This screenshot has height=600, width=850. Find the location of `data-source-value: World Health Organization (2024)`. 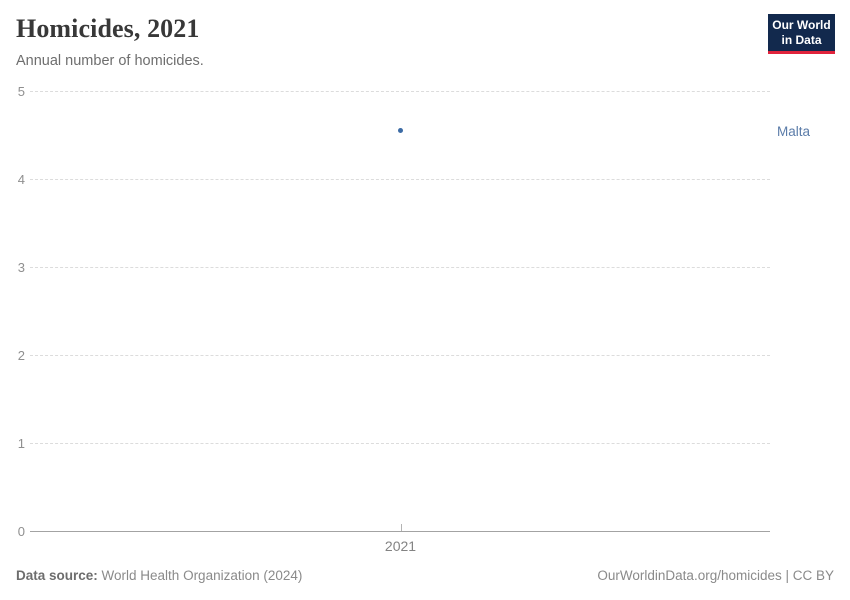

data-source-value: World Health Organization (2024) is located at coordinates (200, 575).